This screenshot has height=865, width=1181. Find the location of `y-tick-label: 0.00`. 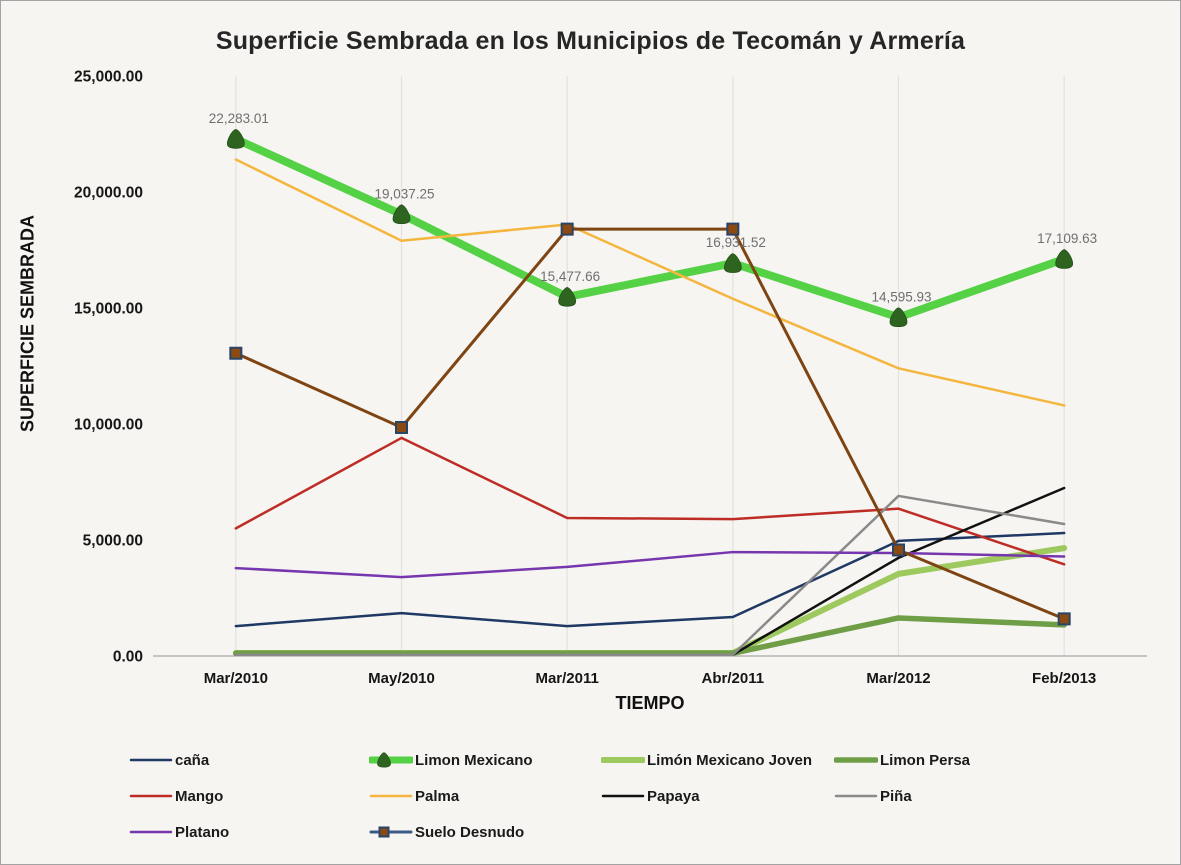

y-tick-label: 0.00 is located at coordinates (128, 657).